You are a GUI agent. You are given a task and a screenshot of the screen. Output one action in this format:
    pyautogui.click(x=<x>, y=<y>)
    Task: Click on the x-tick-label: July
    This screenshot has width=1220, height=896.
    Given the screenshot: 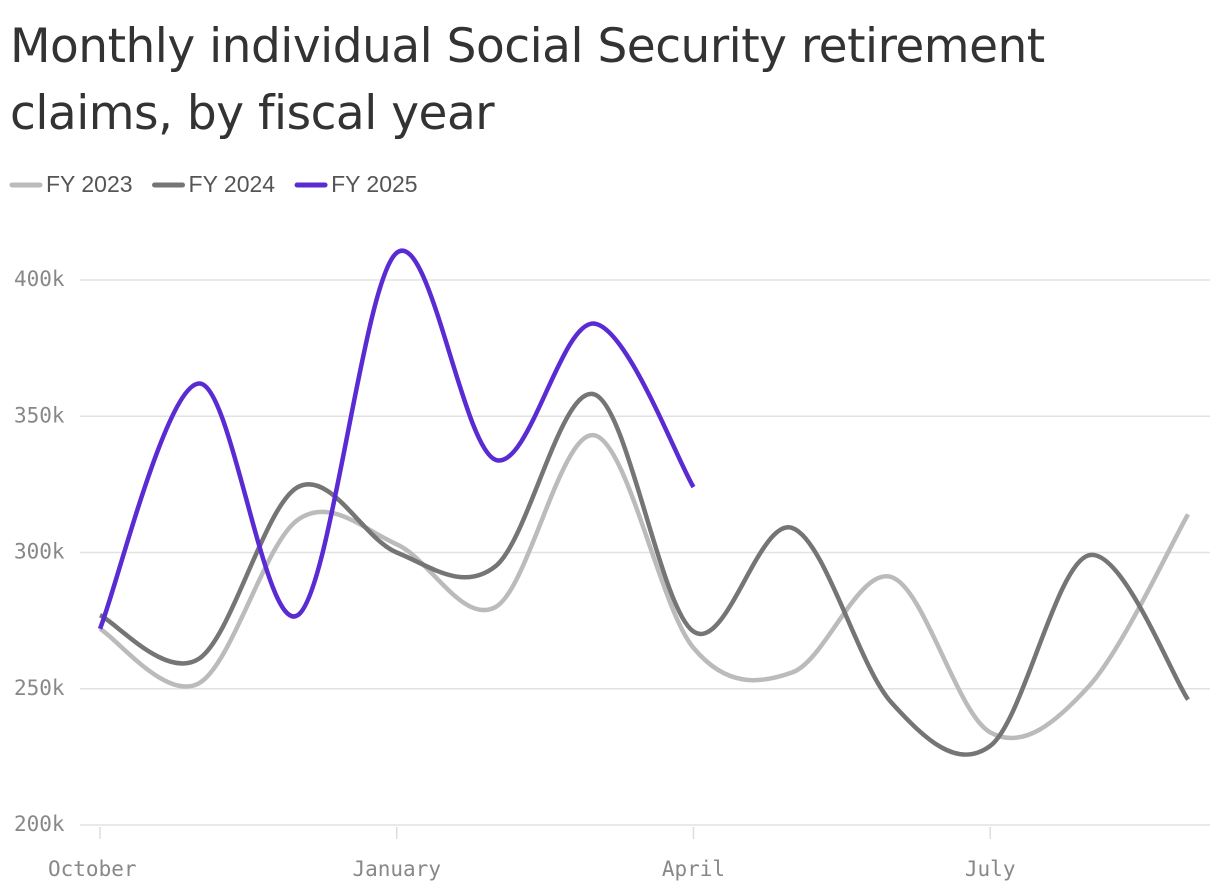 What is the action you would take?
    pyautogui.click(x=990, y=869)
    